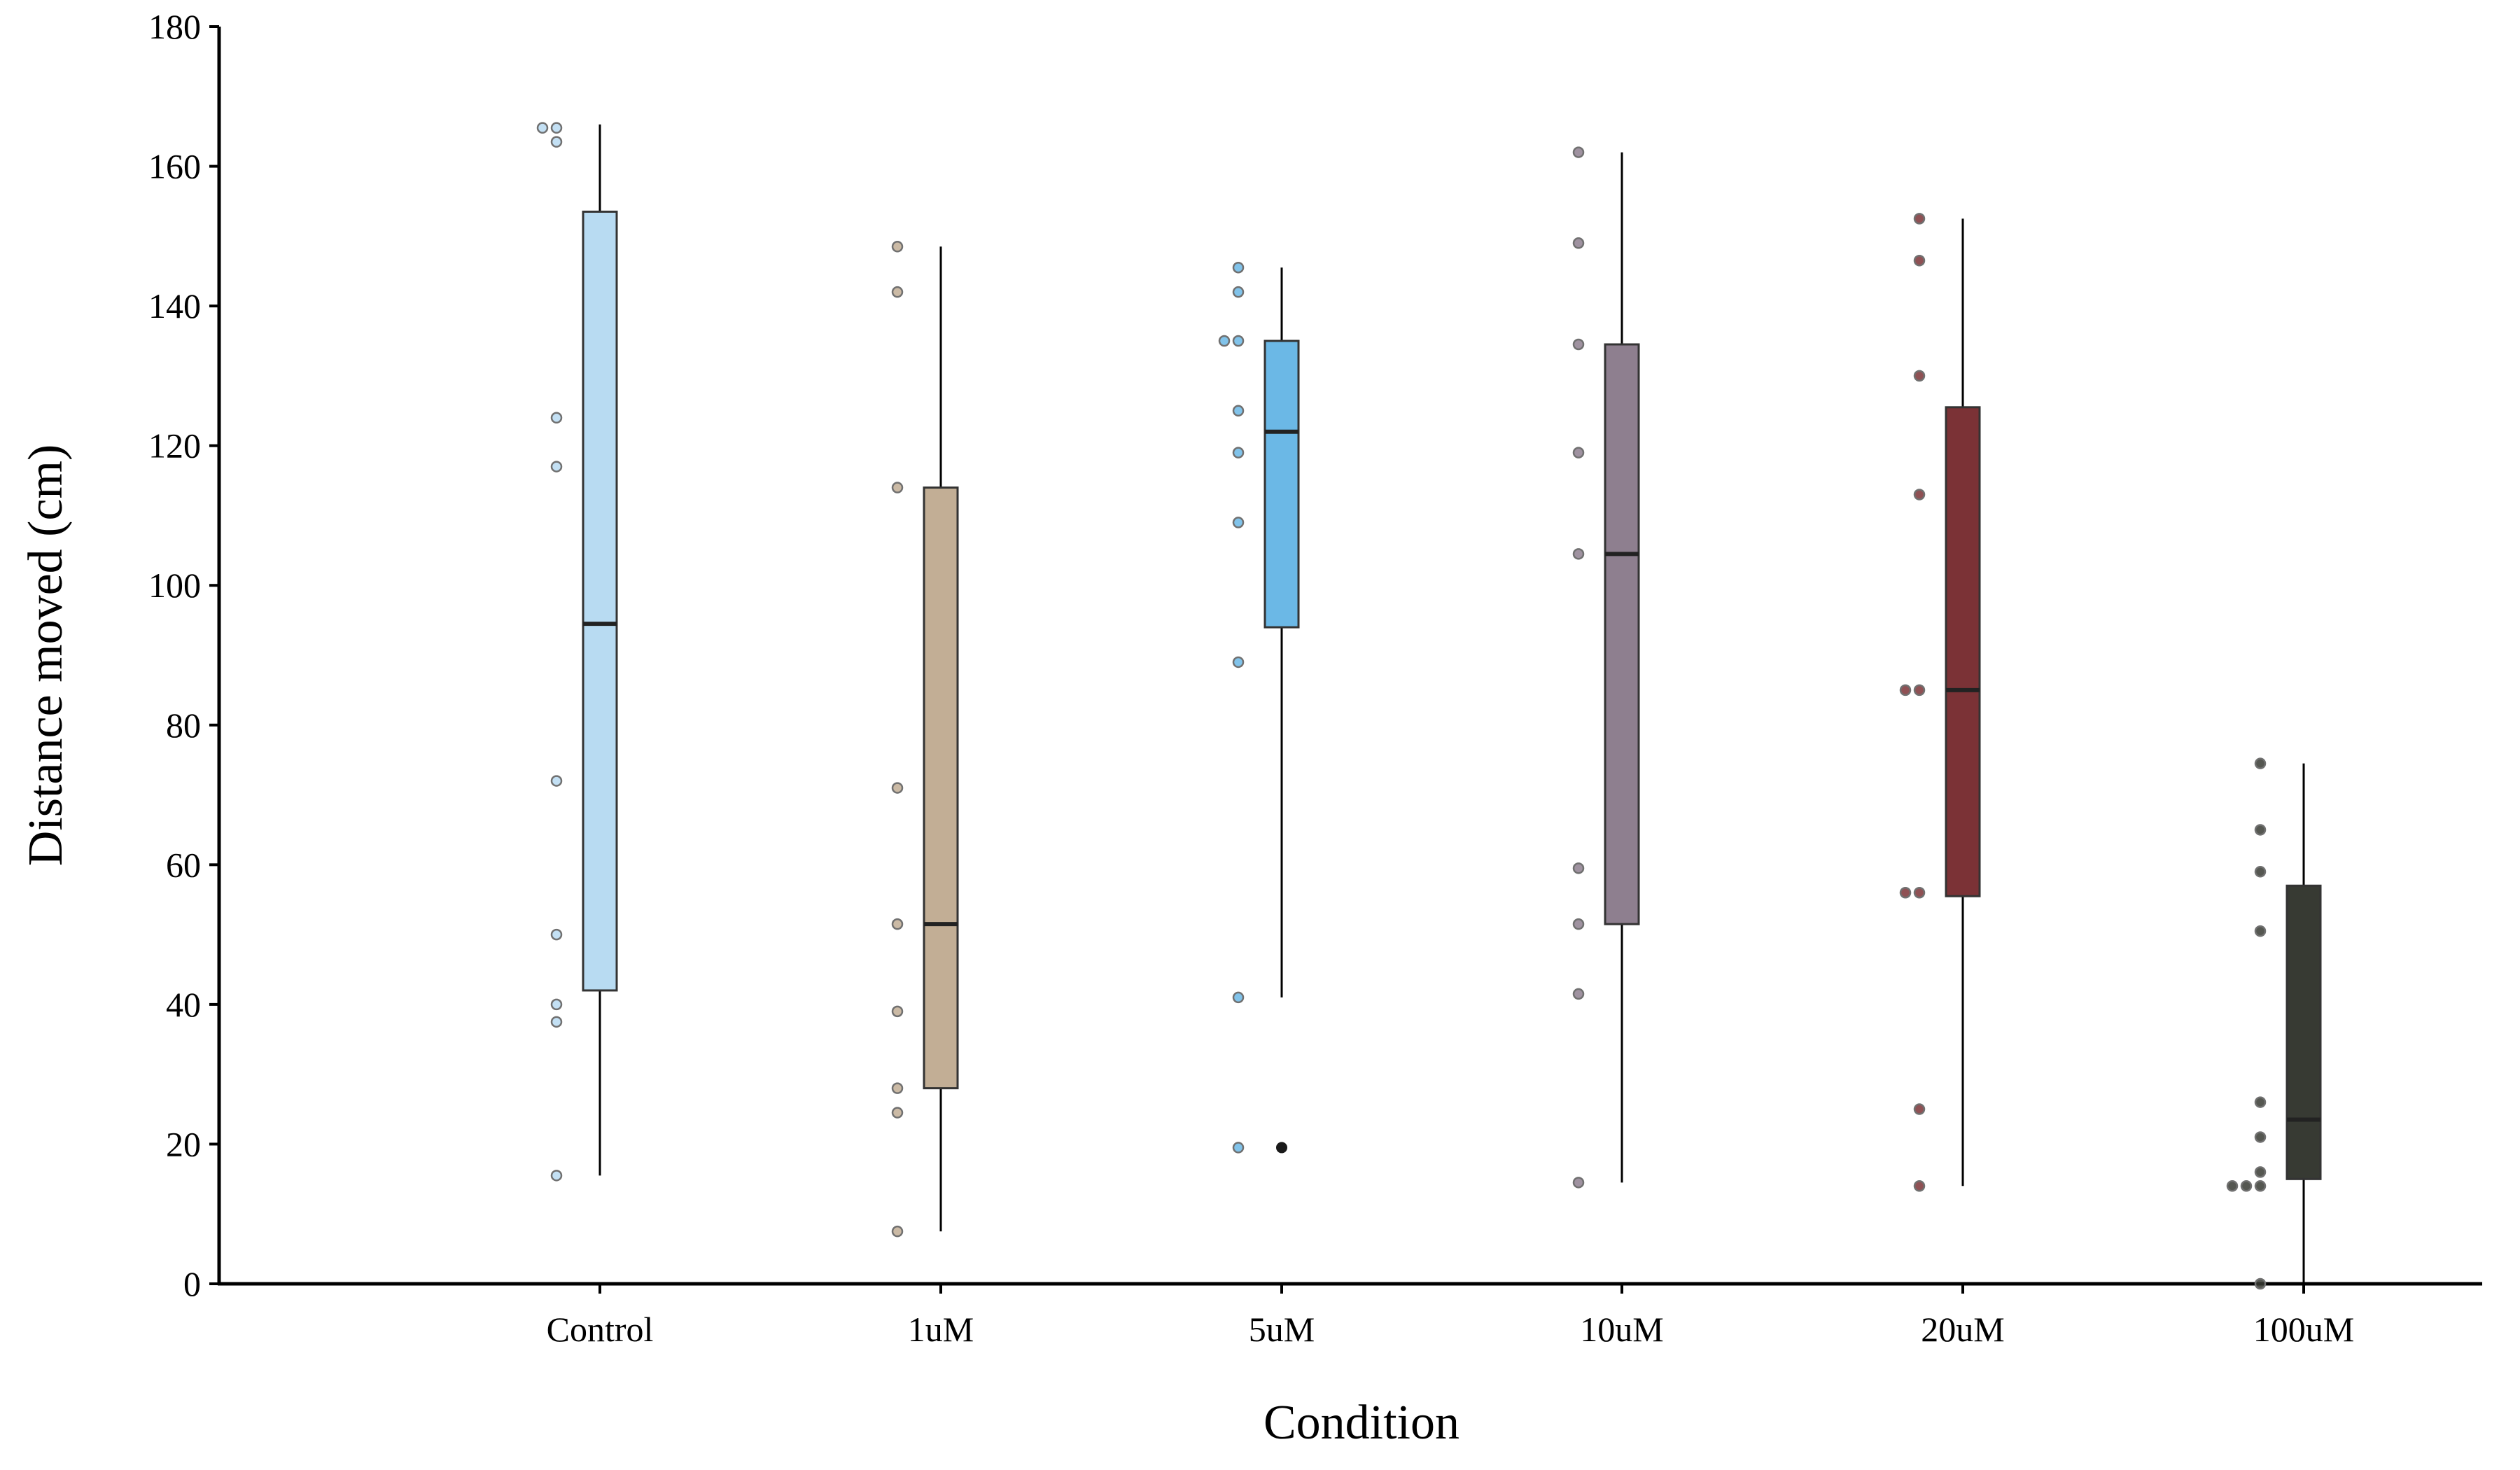 This screenshot has width=2520, height=1470. I want to click on outlier-point, so click(1281, 1148).